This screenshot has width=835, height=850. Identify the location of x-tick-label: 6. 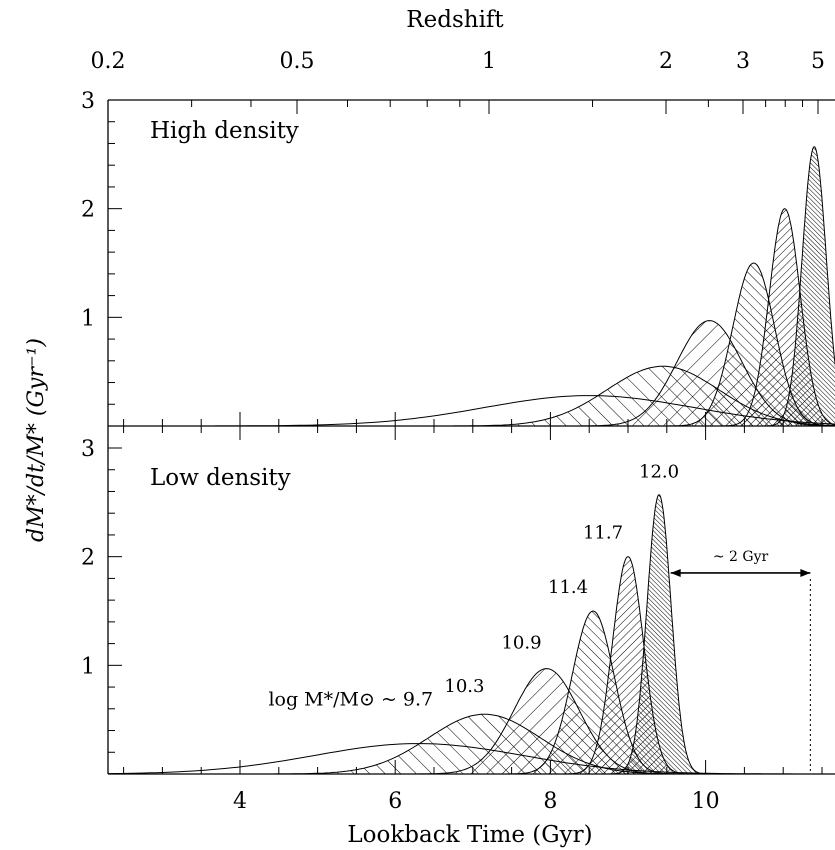
(395, 801).